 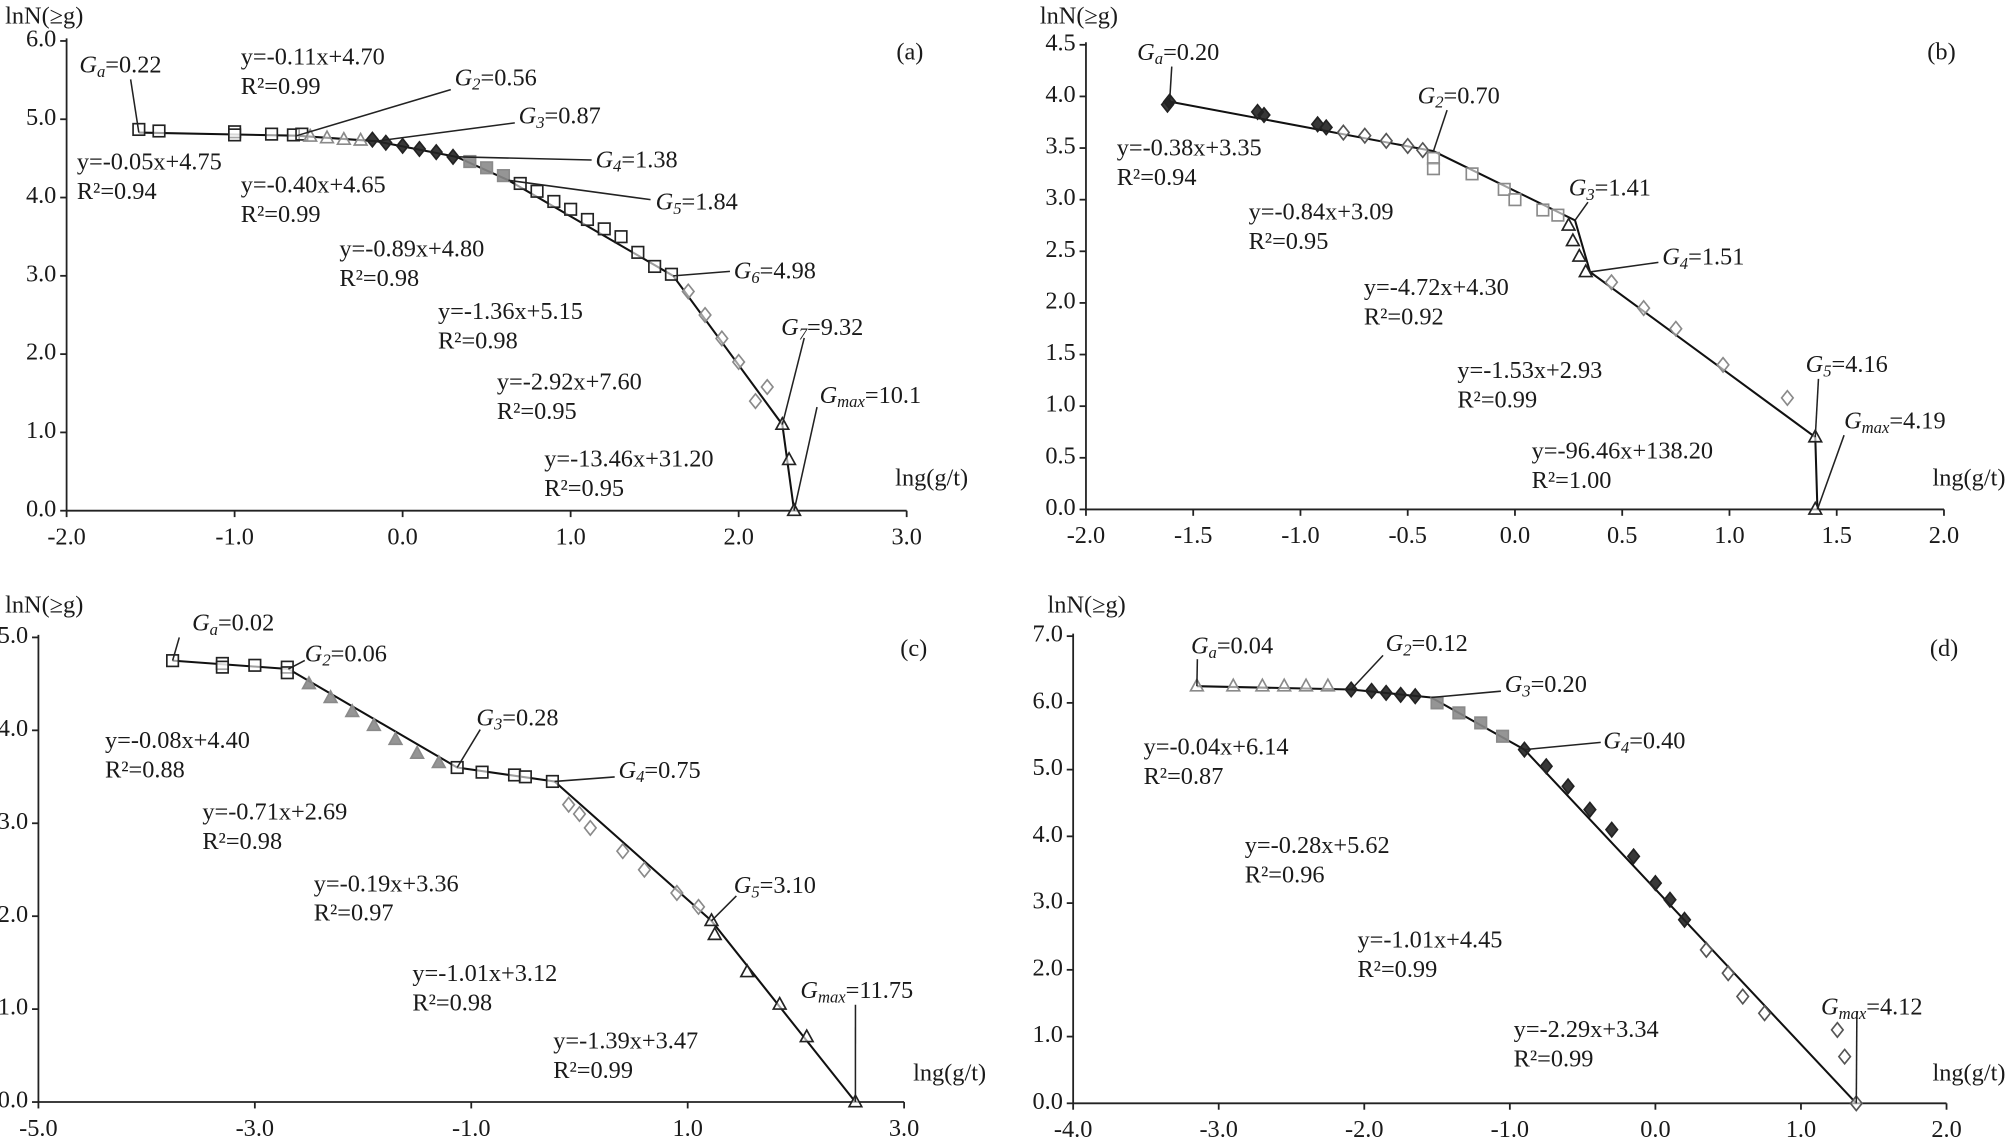 I want to click on x-tick-label: -3.0, so click(x=255, y=1128).